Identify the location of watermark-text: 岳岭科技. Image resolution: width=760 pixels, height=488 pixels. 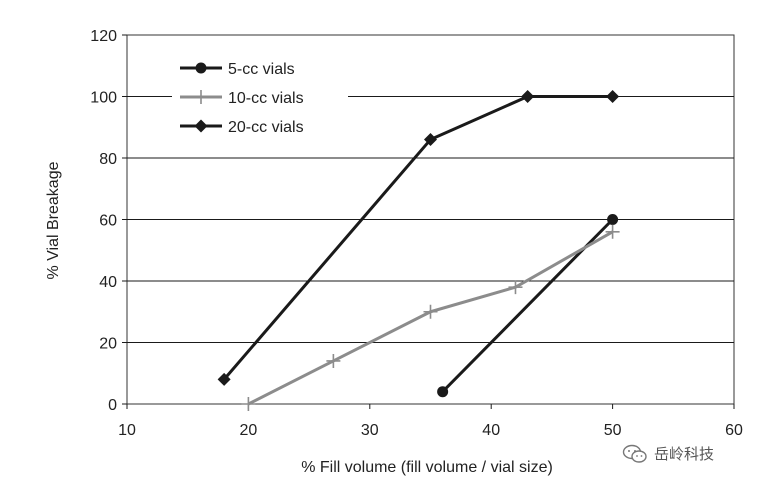
(684, 454).